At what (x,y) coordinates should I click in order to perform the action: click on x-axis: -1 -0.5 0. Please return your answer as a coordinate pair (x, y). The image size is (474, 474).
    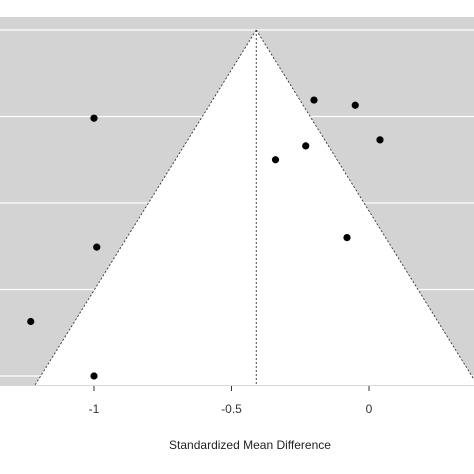
    Looking at the image, I should click on (231, 401).